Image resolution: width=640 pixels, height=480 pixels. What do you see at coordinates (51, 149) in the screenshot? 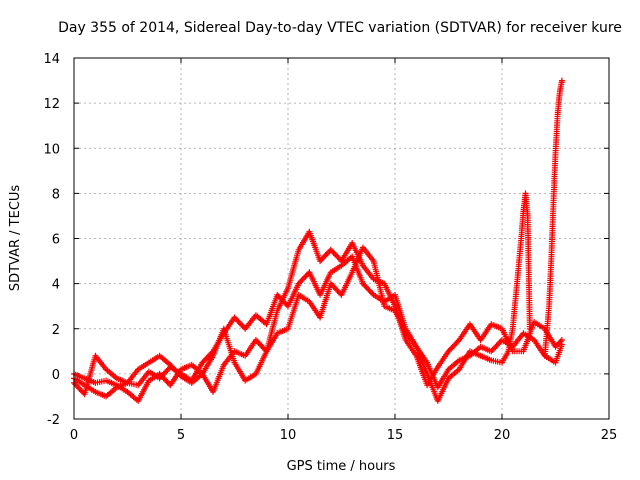
I see `y-tick-label: 10` at bounding box center [51, 149].